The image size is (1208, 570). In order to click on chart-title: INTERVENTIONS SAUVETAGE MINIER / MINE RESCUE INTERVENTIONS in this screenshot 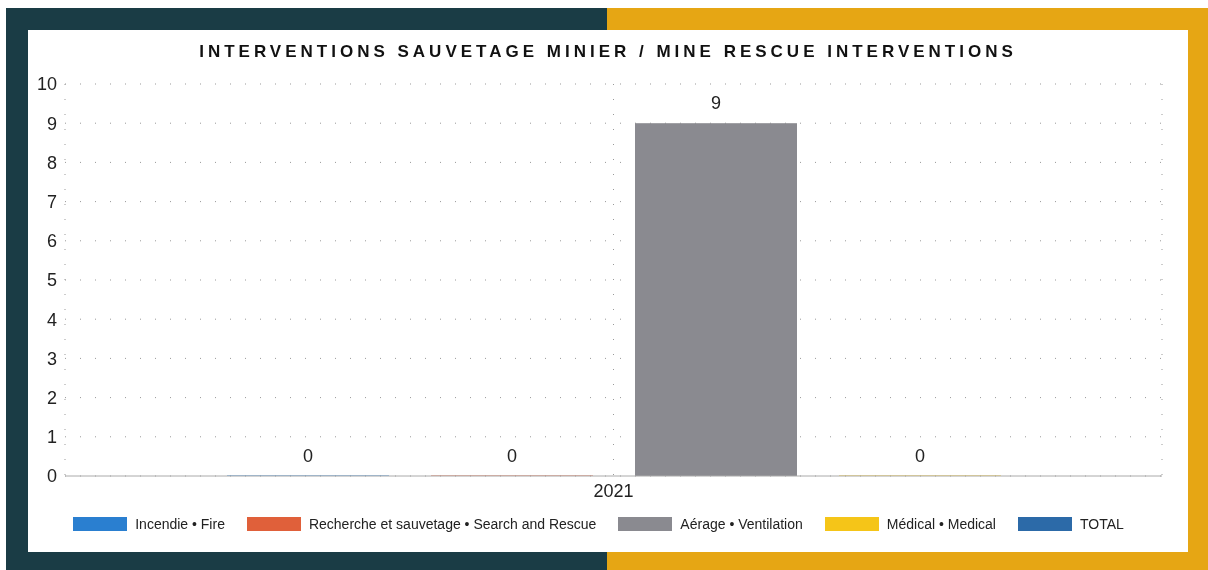, I will do `click(608, 52)`.